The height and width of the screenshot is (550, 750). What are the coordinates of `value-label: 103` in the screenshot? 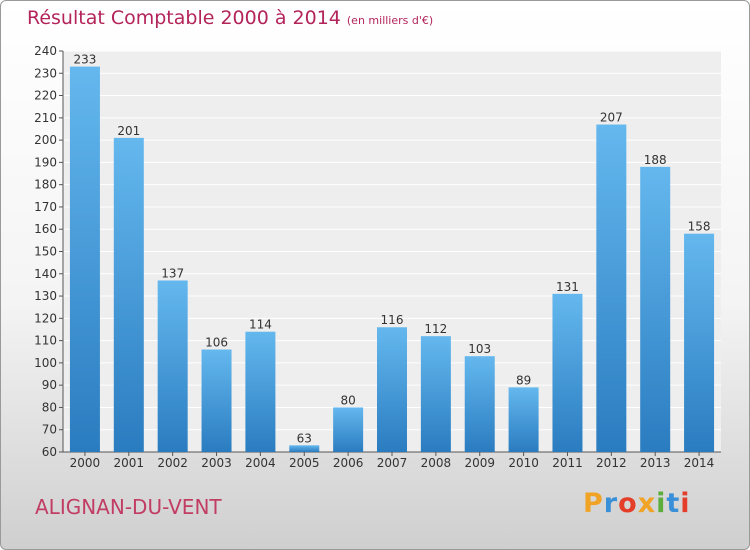 It's located at (479, 349).